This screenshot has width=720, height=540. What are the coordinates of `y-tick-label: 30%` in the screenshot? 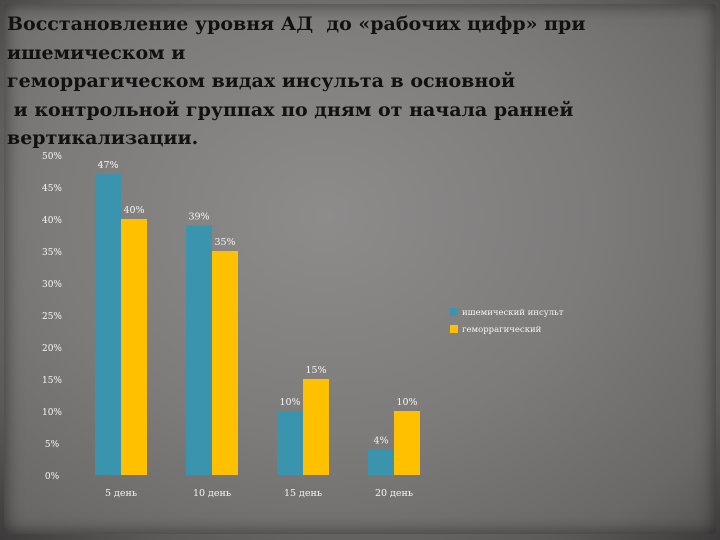 It's located at (52, 285).